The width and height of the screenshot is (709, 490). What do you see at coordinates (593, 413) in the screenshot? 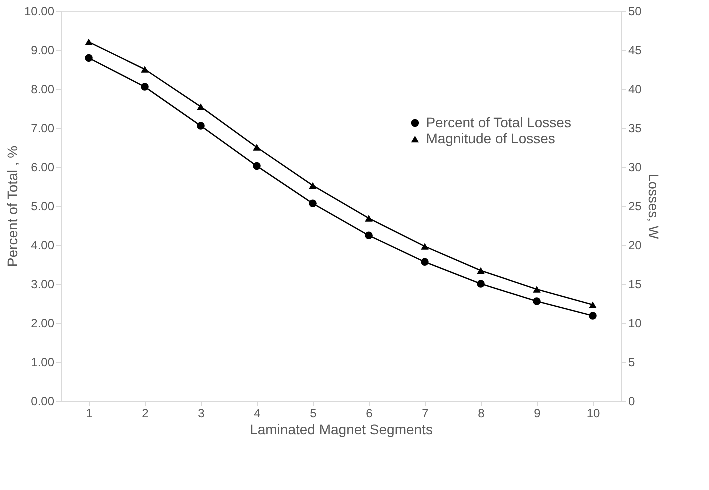
I see `x-tick-label: 10` at bounding box center [593, 413].